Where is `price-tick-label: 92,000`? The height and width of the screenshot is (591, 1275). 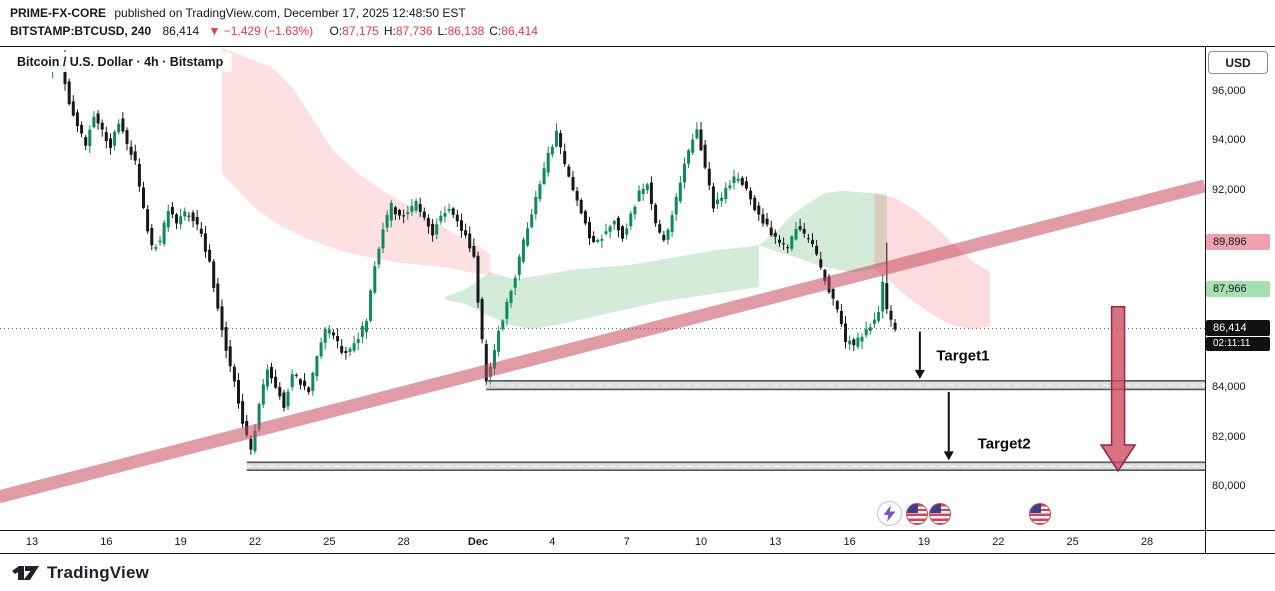
price-tick-label: 92,000 is located at coordinates (1229, 189).